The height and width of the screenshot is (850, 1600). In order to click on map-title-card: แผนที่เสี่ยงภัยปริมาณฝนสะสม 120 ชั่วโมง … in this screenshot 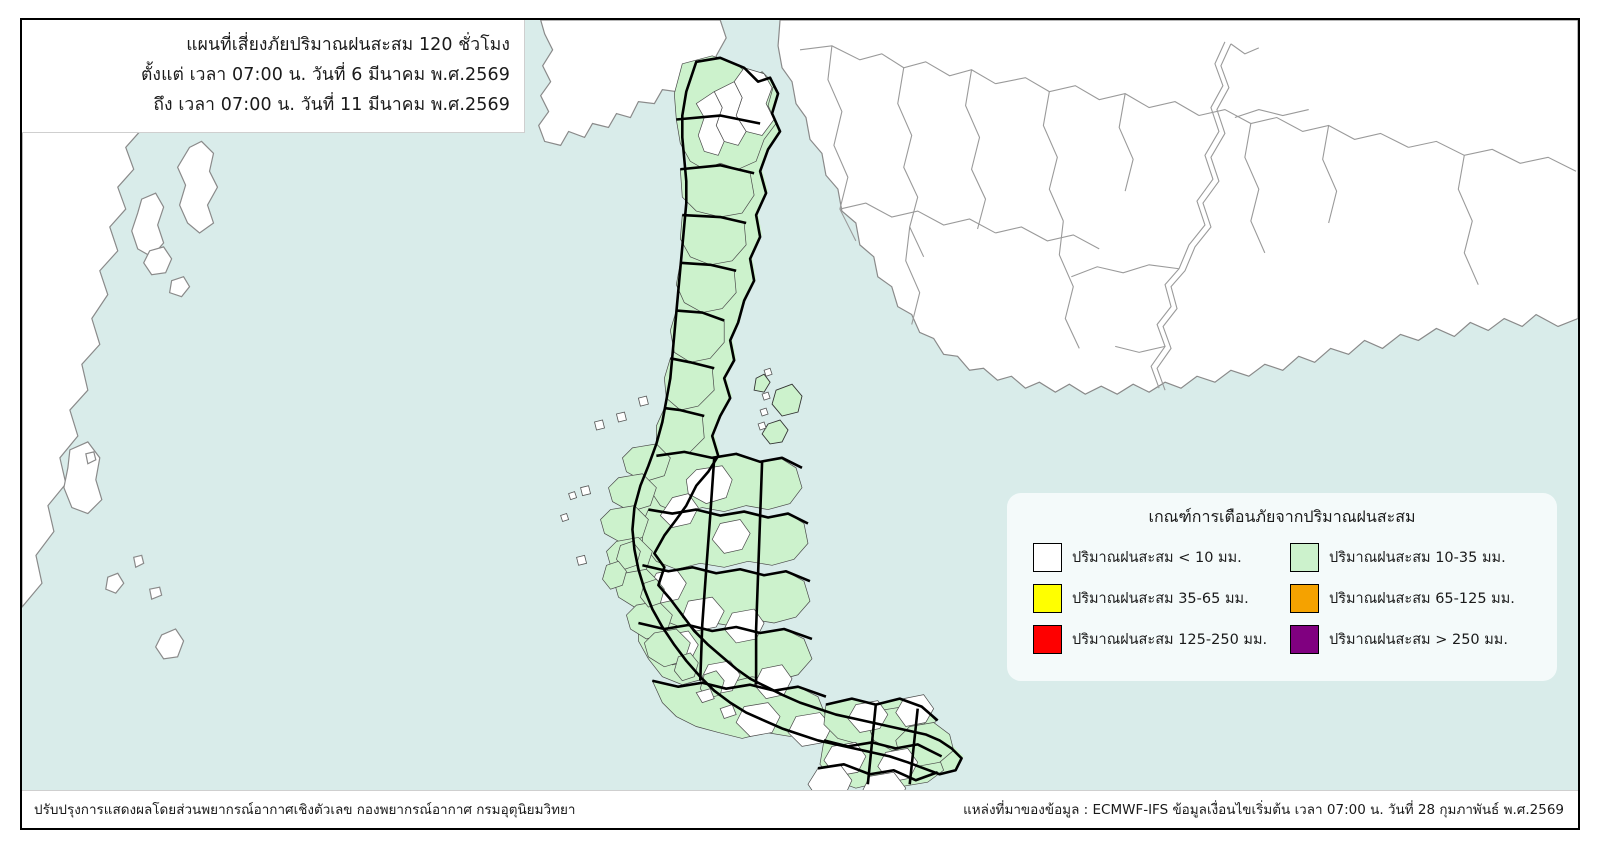, I will do `click(273, 76)`.